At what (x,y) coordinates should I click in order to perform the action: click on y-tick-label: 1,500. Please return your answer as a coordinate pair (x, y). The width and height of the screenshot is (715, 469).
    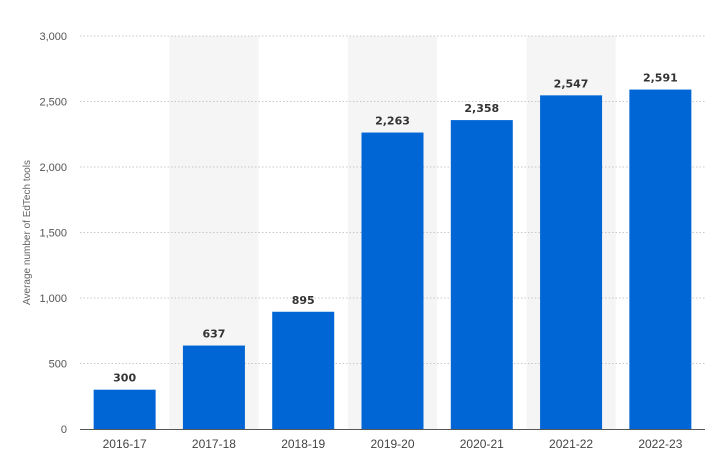
    Looking at the image, I should click on (53, 234).